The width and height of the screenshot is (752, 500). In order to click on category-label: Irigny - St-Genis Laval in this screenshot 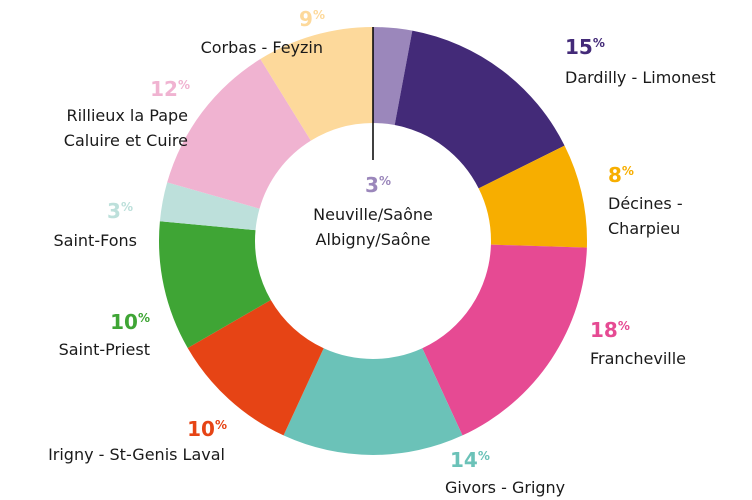, I will do `click(136, 454)`.